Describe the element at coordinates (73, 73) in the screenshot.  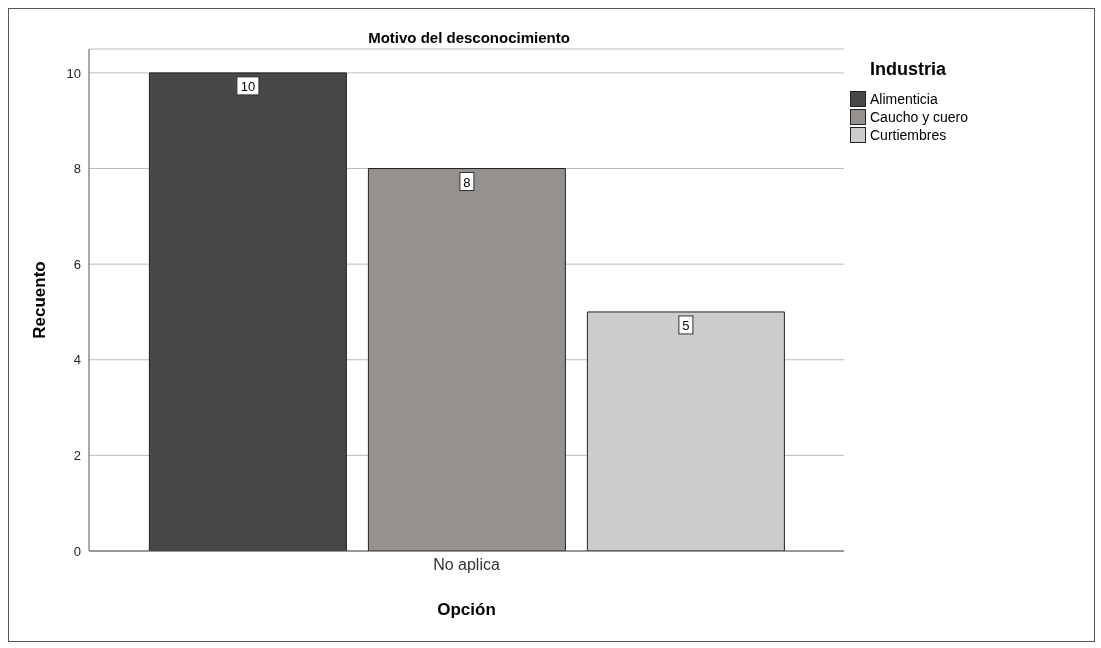
I see `y-tick-label: 10` at that location.